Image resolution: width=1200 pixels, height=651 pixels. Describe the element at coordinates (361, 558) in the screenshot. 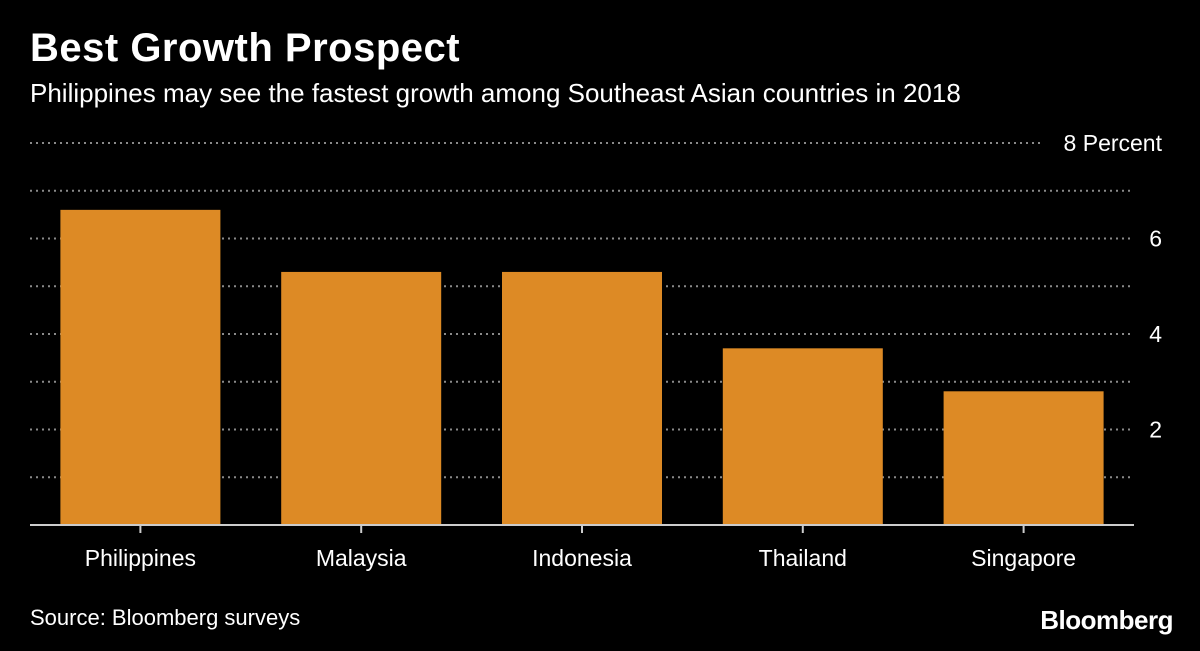

I see `x-tick-label: Malaysia` at that location.